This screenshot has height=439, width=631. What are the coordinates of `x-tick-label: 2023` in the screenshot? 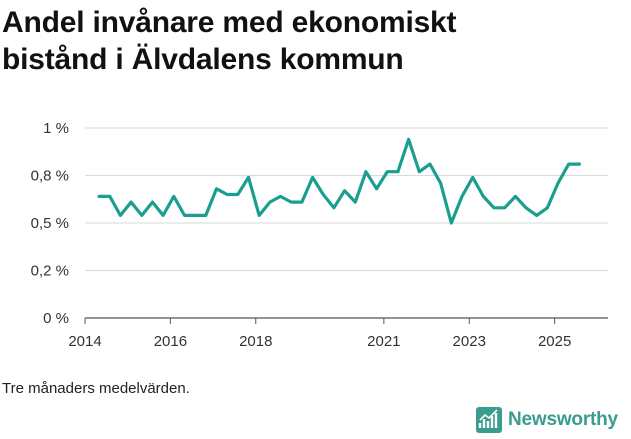 It's located at (469, 341).